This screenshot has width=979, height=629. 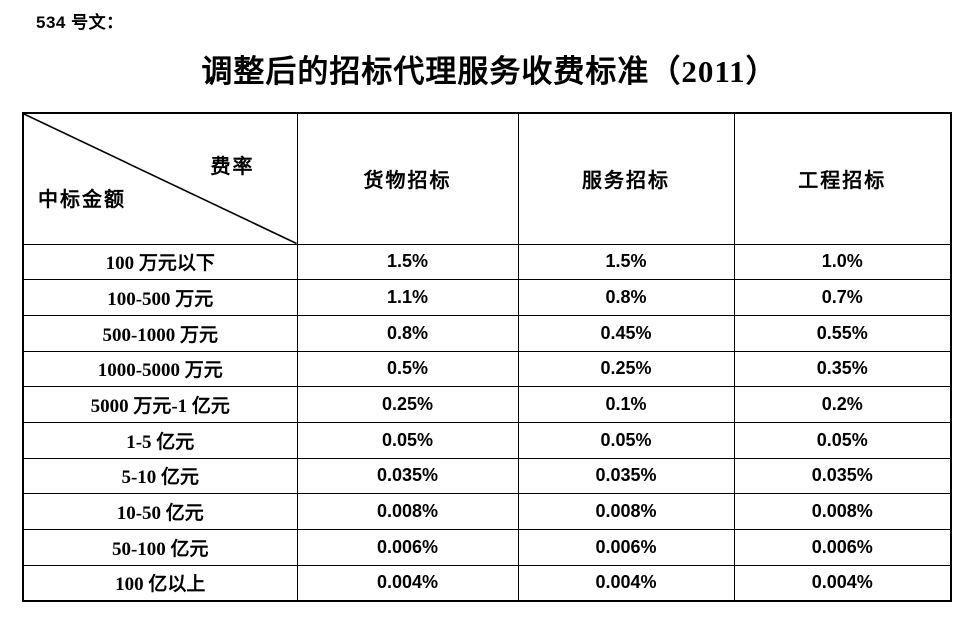 I want to click on table-row: 50-100 亿元 0.006% 0.006% 0.006%, so click(x=487, y=547).